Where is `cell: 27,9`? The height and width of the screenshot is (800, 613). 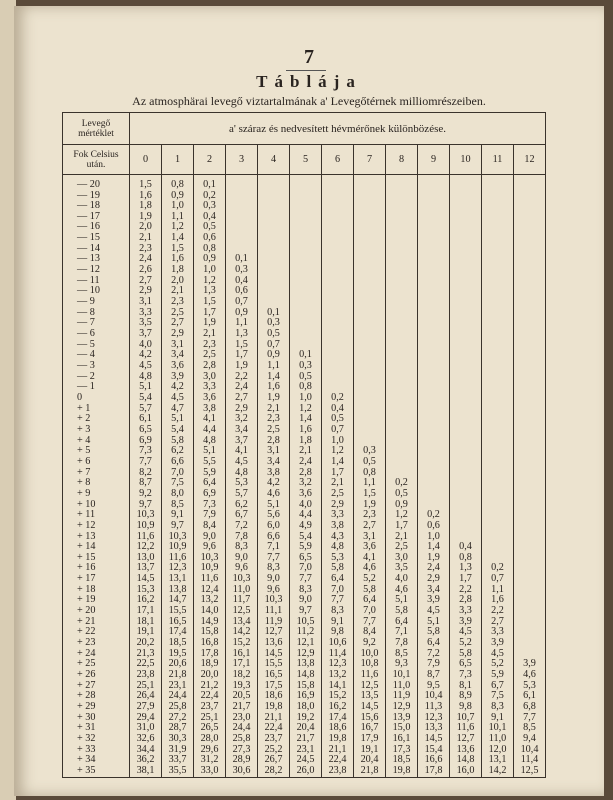 cell: 27,9 is located at coordinates (145, 707).